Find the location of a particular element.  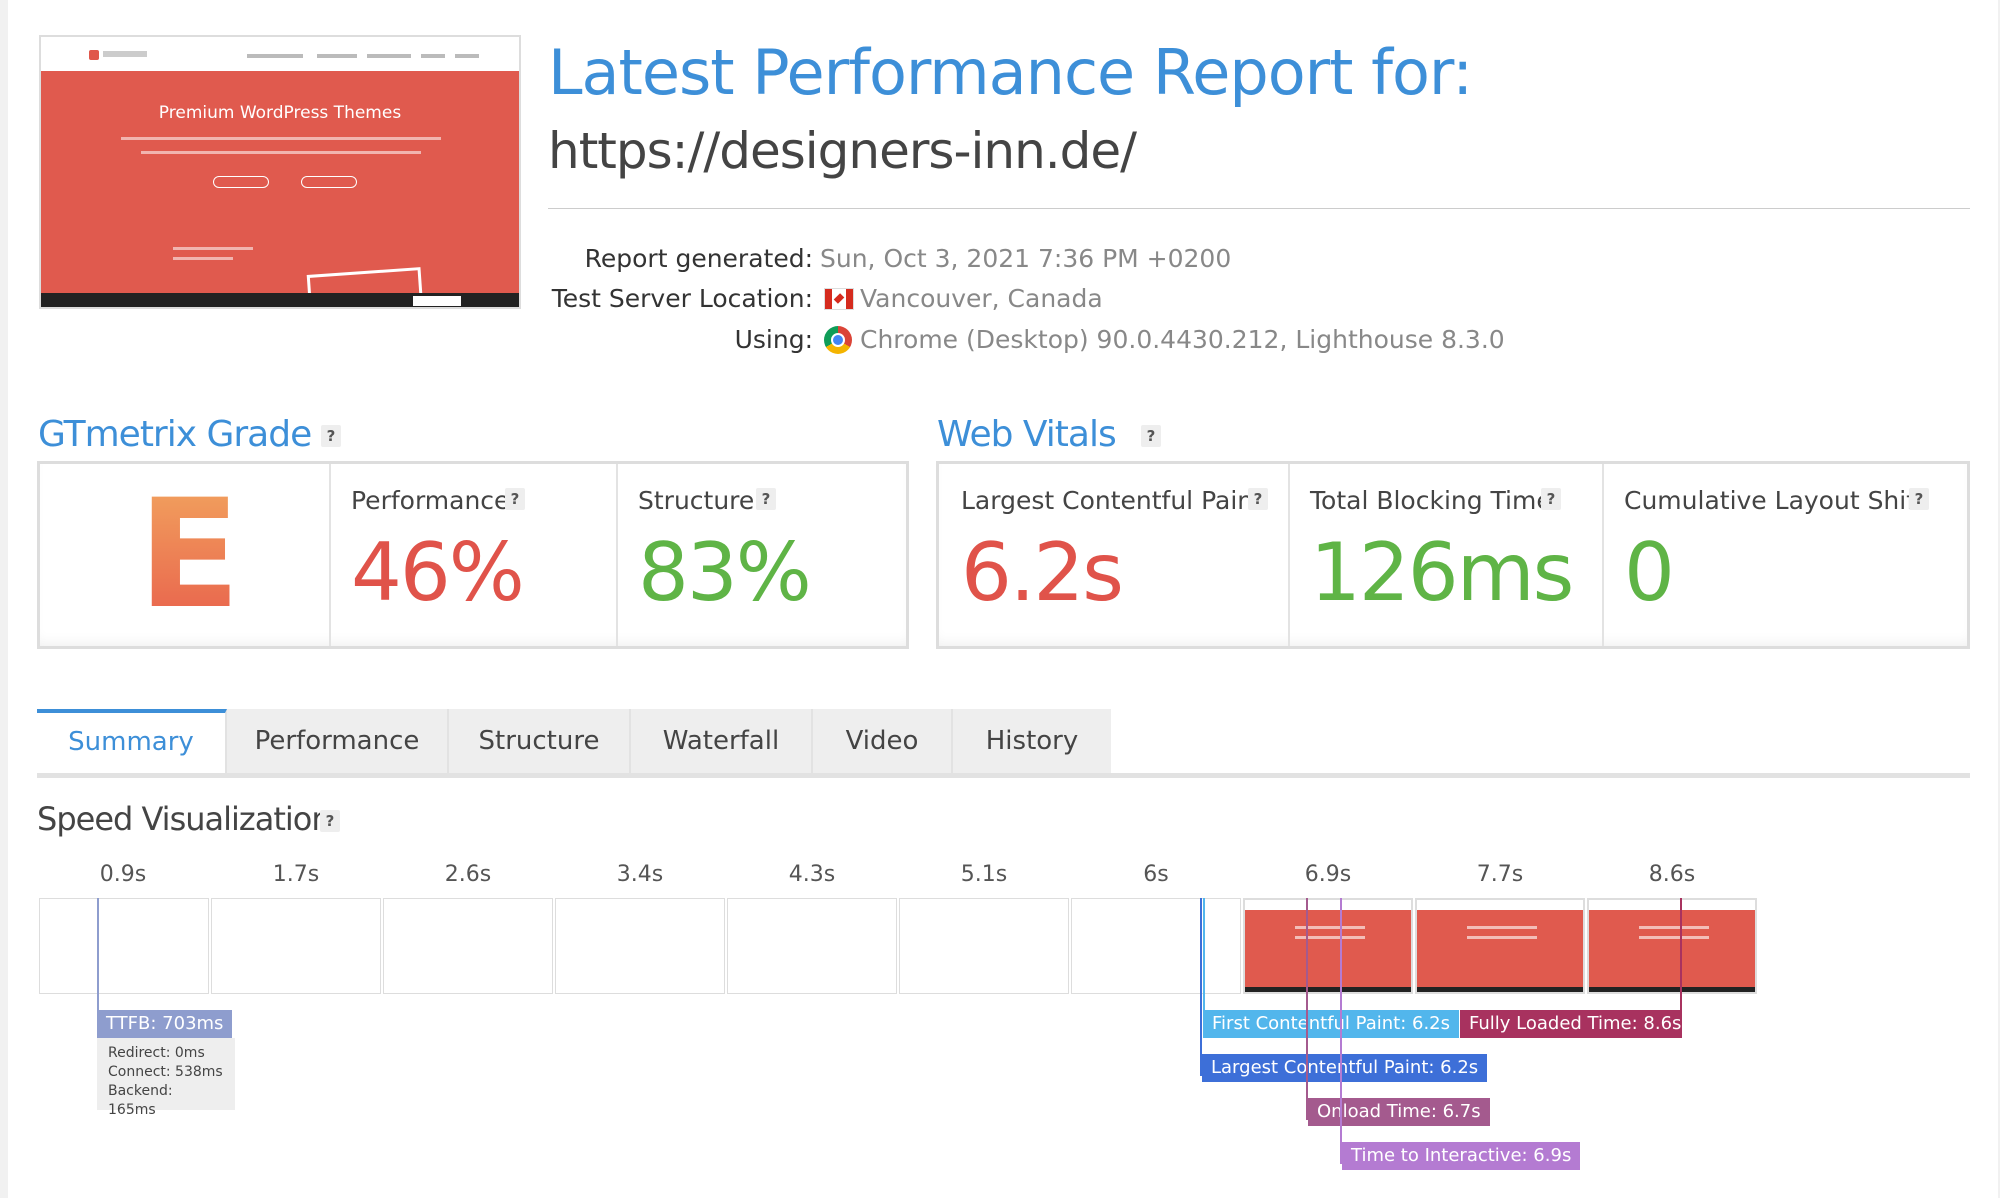

lcp-help-icon: ? is located at coordinates (1258, 499).